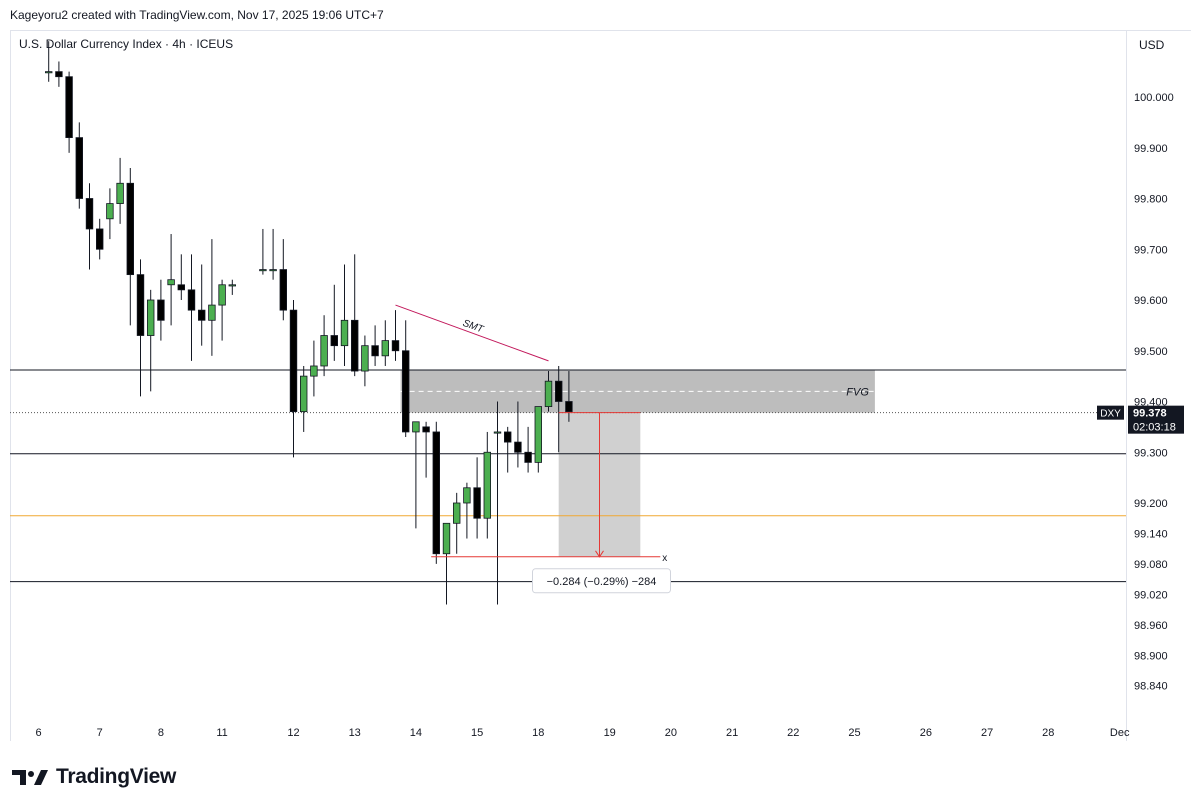  I want to click on x-tick-label-10: 20, so click(671, 733).